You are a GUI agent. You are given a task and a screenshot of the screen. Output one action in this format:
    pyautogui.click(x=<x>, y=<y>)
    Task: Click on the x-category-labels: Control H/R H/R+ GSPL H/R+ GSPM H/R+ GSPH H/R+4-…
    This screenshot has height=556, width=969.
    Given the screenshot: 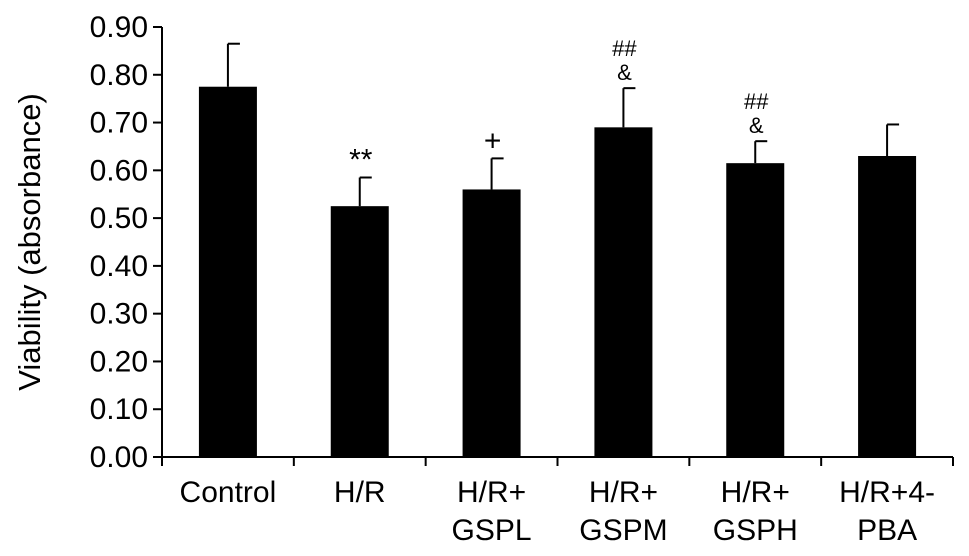 What is the action you would take?
    pyautogui.click(x=557, y=511)
    